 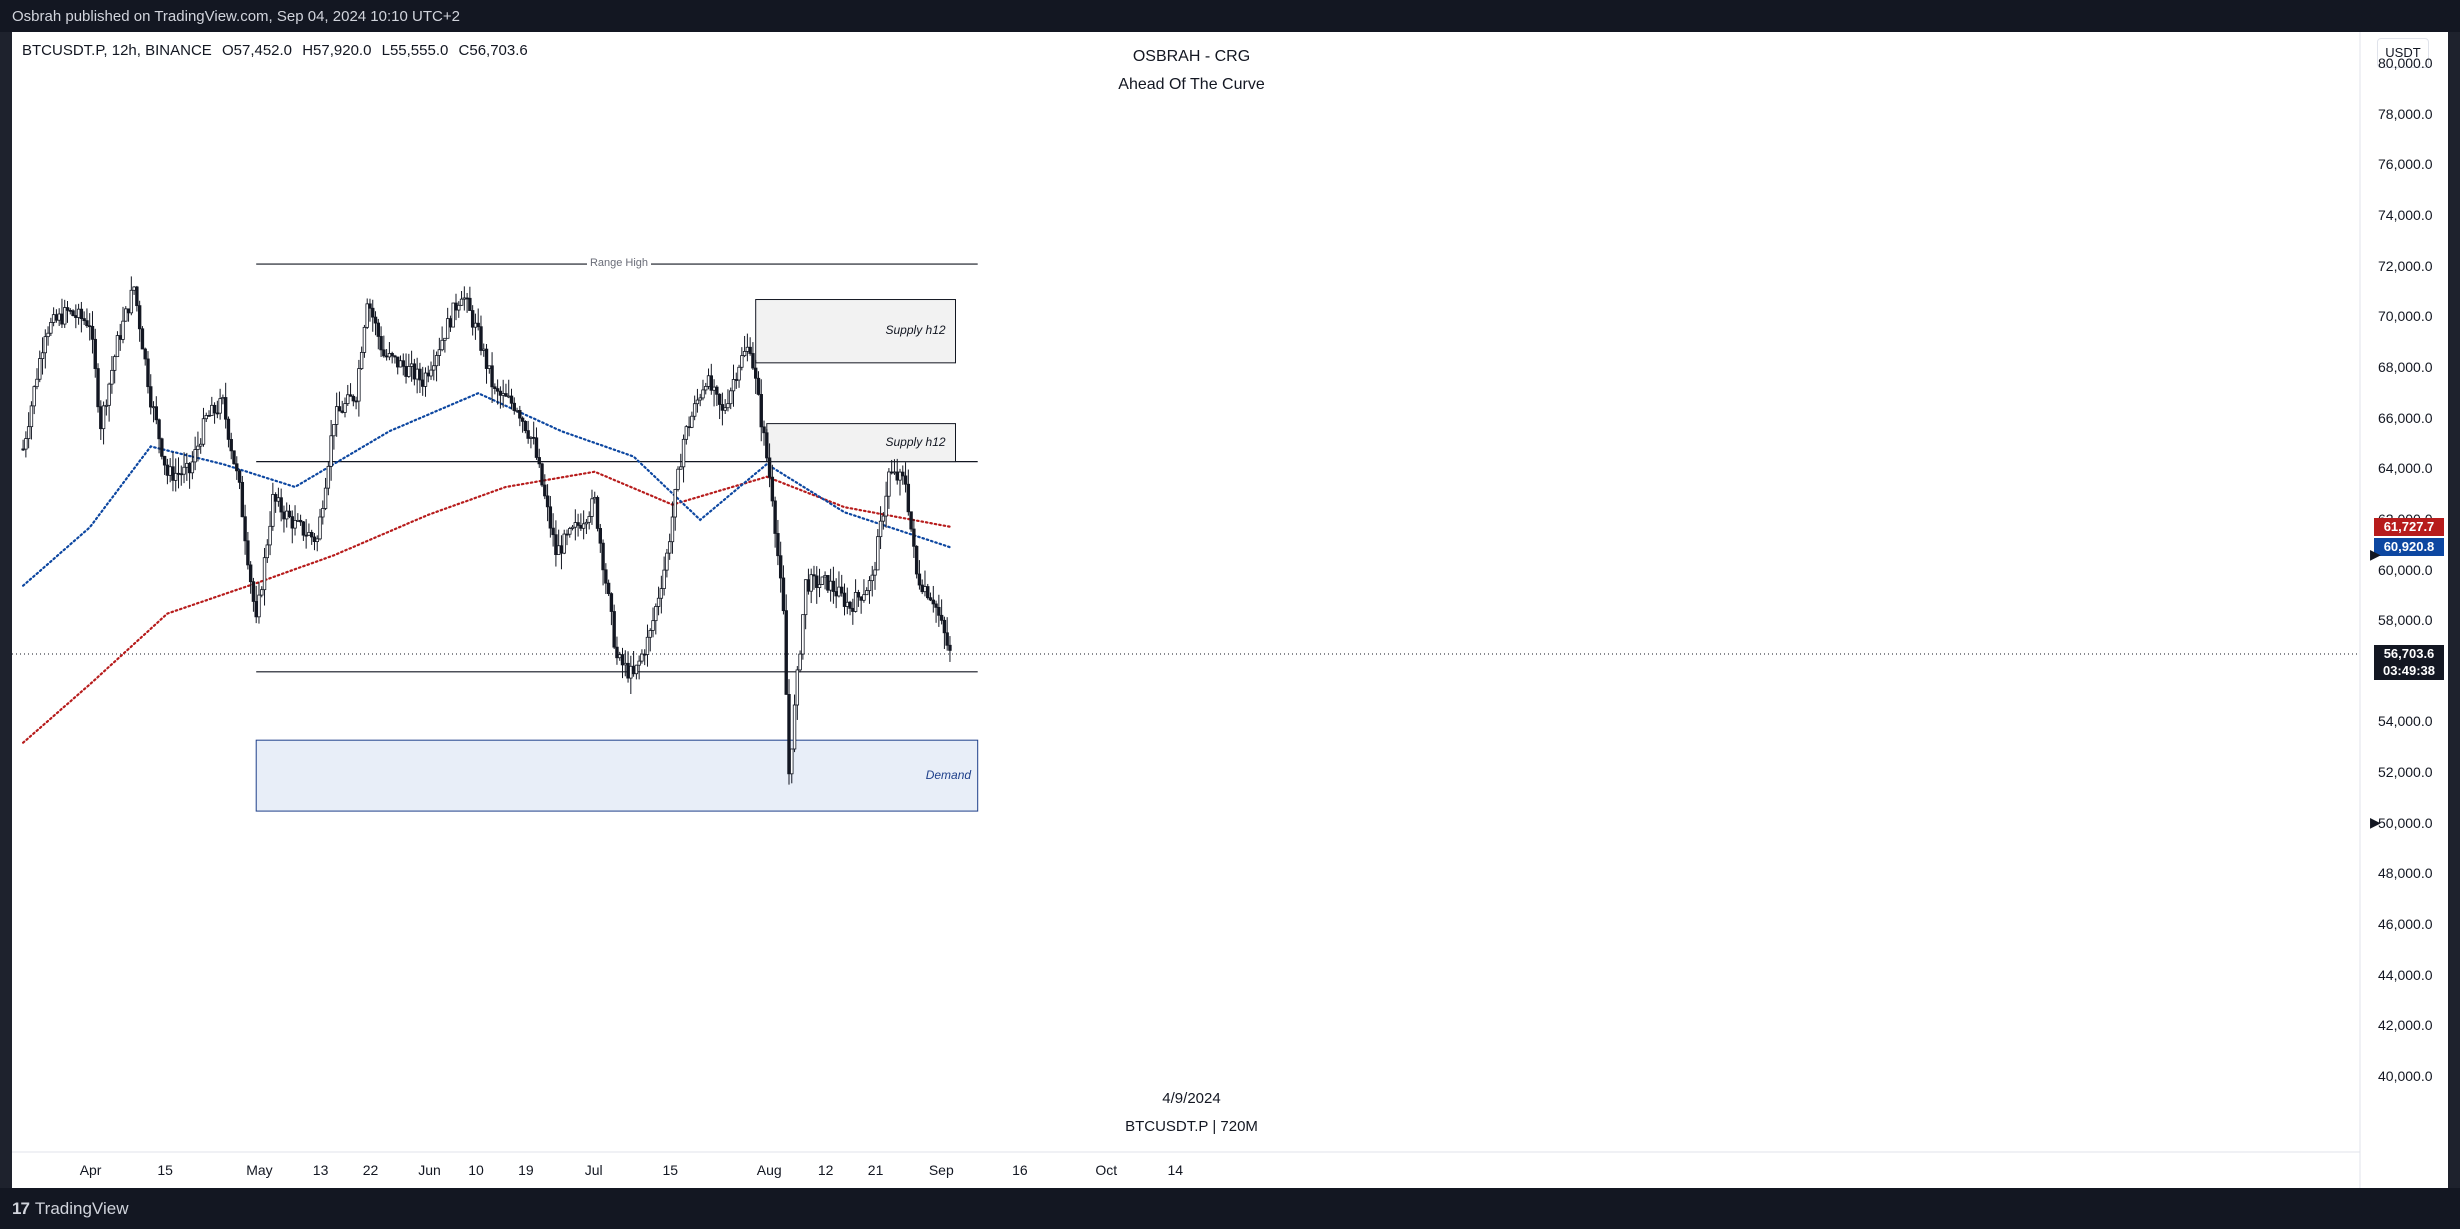 I want to click on low-value: L55,555.0, so click(x=415, y=50).